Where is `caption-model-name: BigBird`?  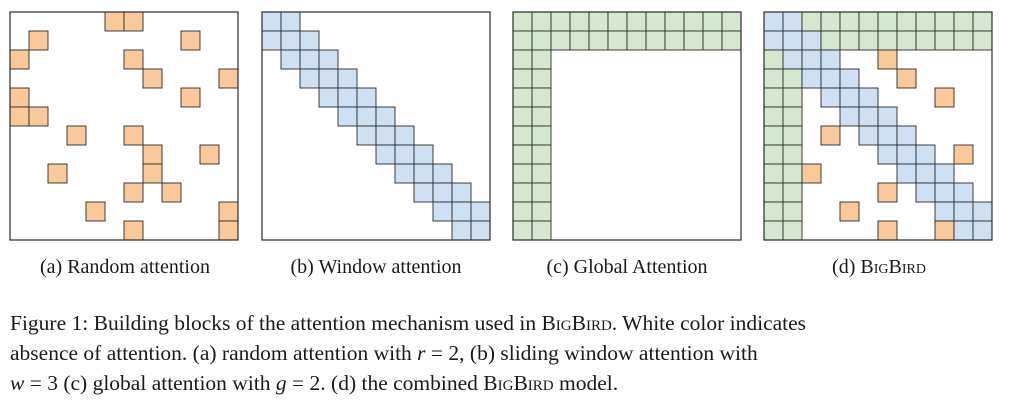 caption-model-name: BigBird is located at coordinates (576, 323).